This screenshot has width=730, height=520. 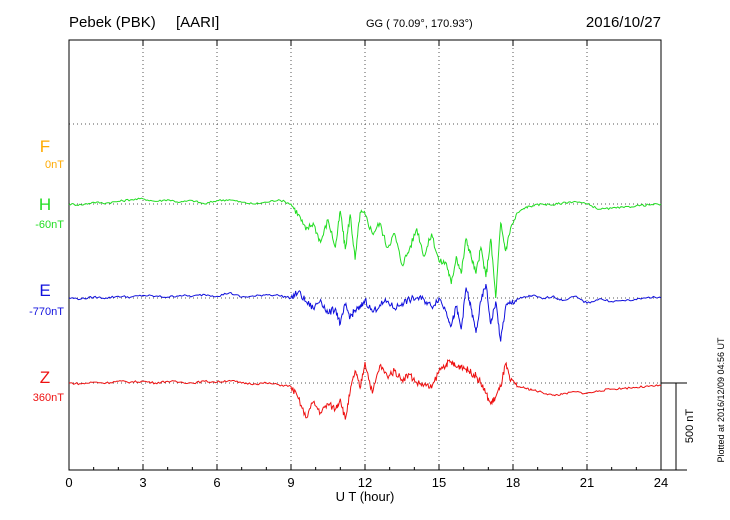 What do you see at coordinates (439, 482) in the screenshot?
I see `x-tick-label: 15` at bounding box center [439, 482].